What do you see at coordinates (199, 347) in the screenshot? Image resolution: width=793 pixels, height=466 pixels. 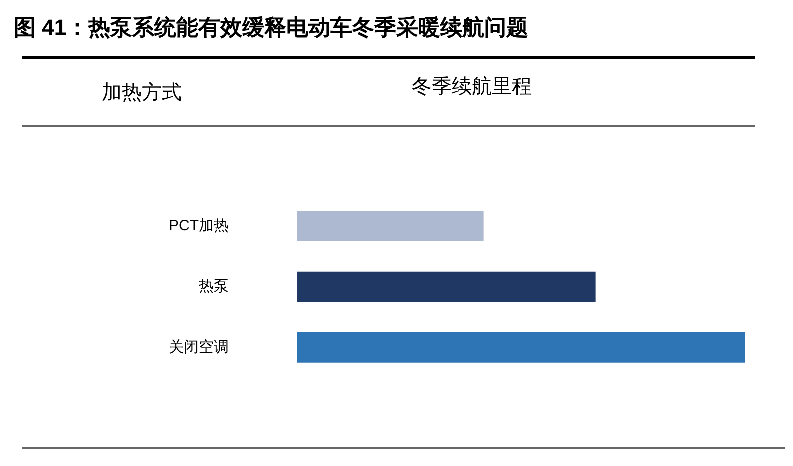 I see `y-tick-label: 关闭空调` at bounding box center [199, 347].